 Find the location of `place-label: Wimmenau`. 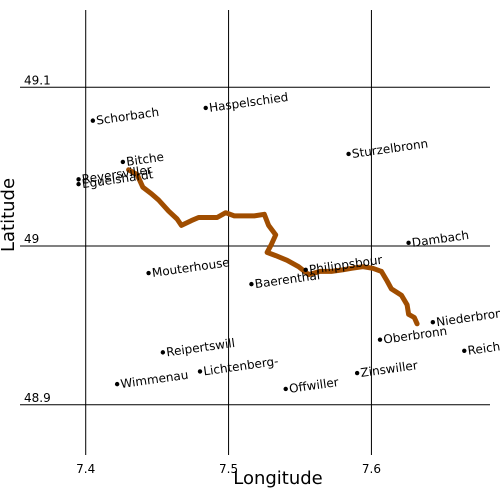

place-label: Wimmenau is located at coordinates (155, 379).